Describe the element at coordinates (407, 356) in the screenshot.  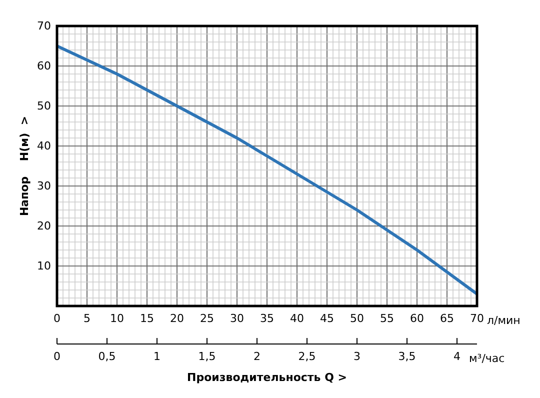
I see `x2-tick-label: 3,5` at that location.